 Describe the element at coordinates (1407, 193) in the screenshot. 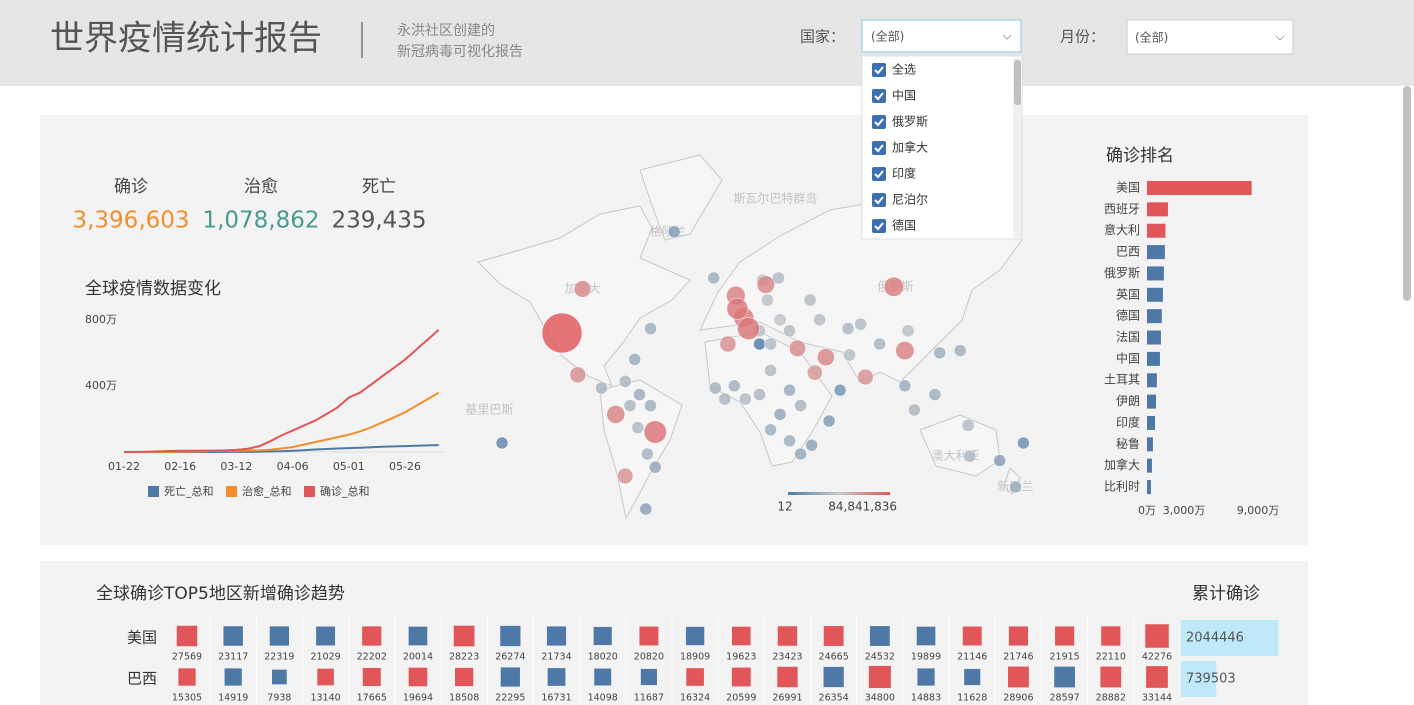

I see `page-scrollbar` at that location.